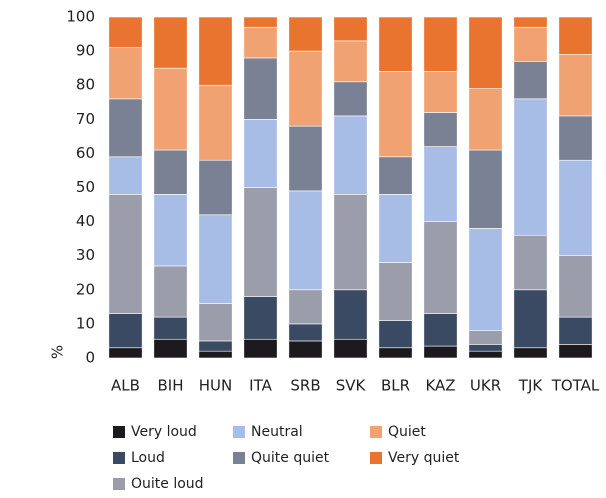  What do you see at coordinates (85, 85) in the screenshot?
I see `y-tick-label: 80` at bounding box center [85, 85].